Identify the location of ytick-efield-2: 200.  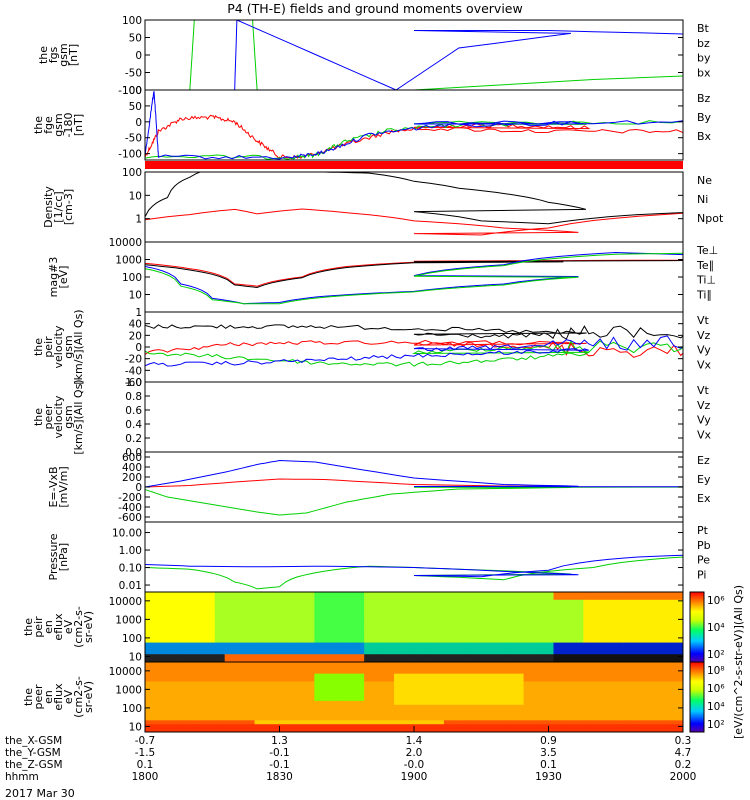
(132, 478).